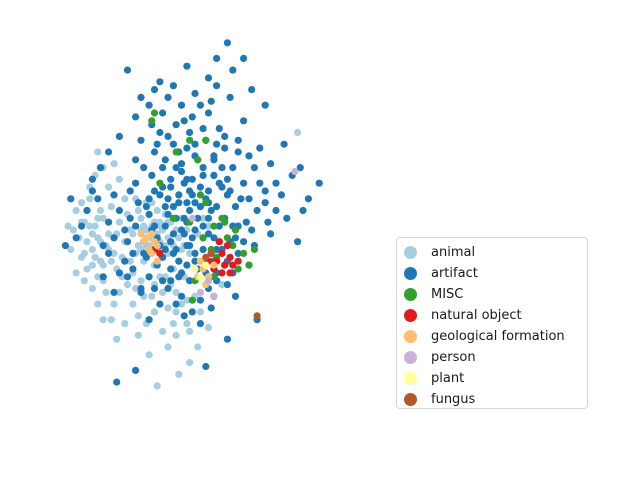 The image size is (640, 480). Describe the element at coordinates (453, 357) in the screenshot. I see `legend-label: person` at that location.